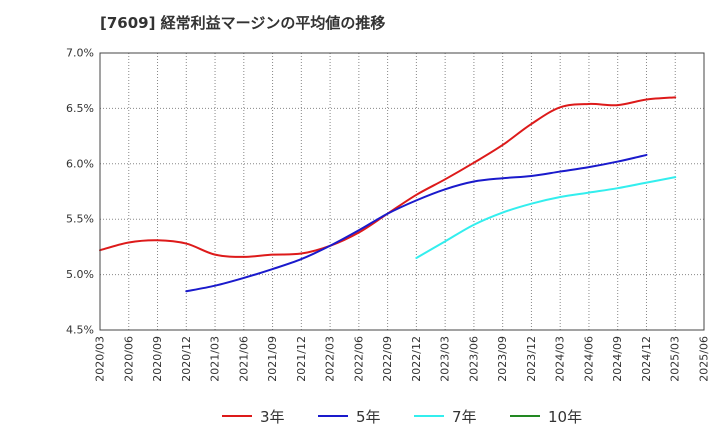 Image resolution: width=720 pixels, height=440 pixels. Describe the element at coordinates (272, 359) in the screenshot. I see `x-tick-label: 2021/09` at that location.